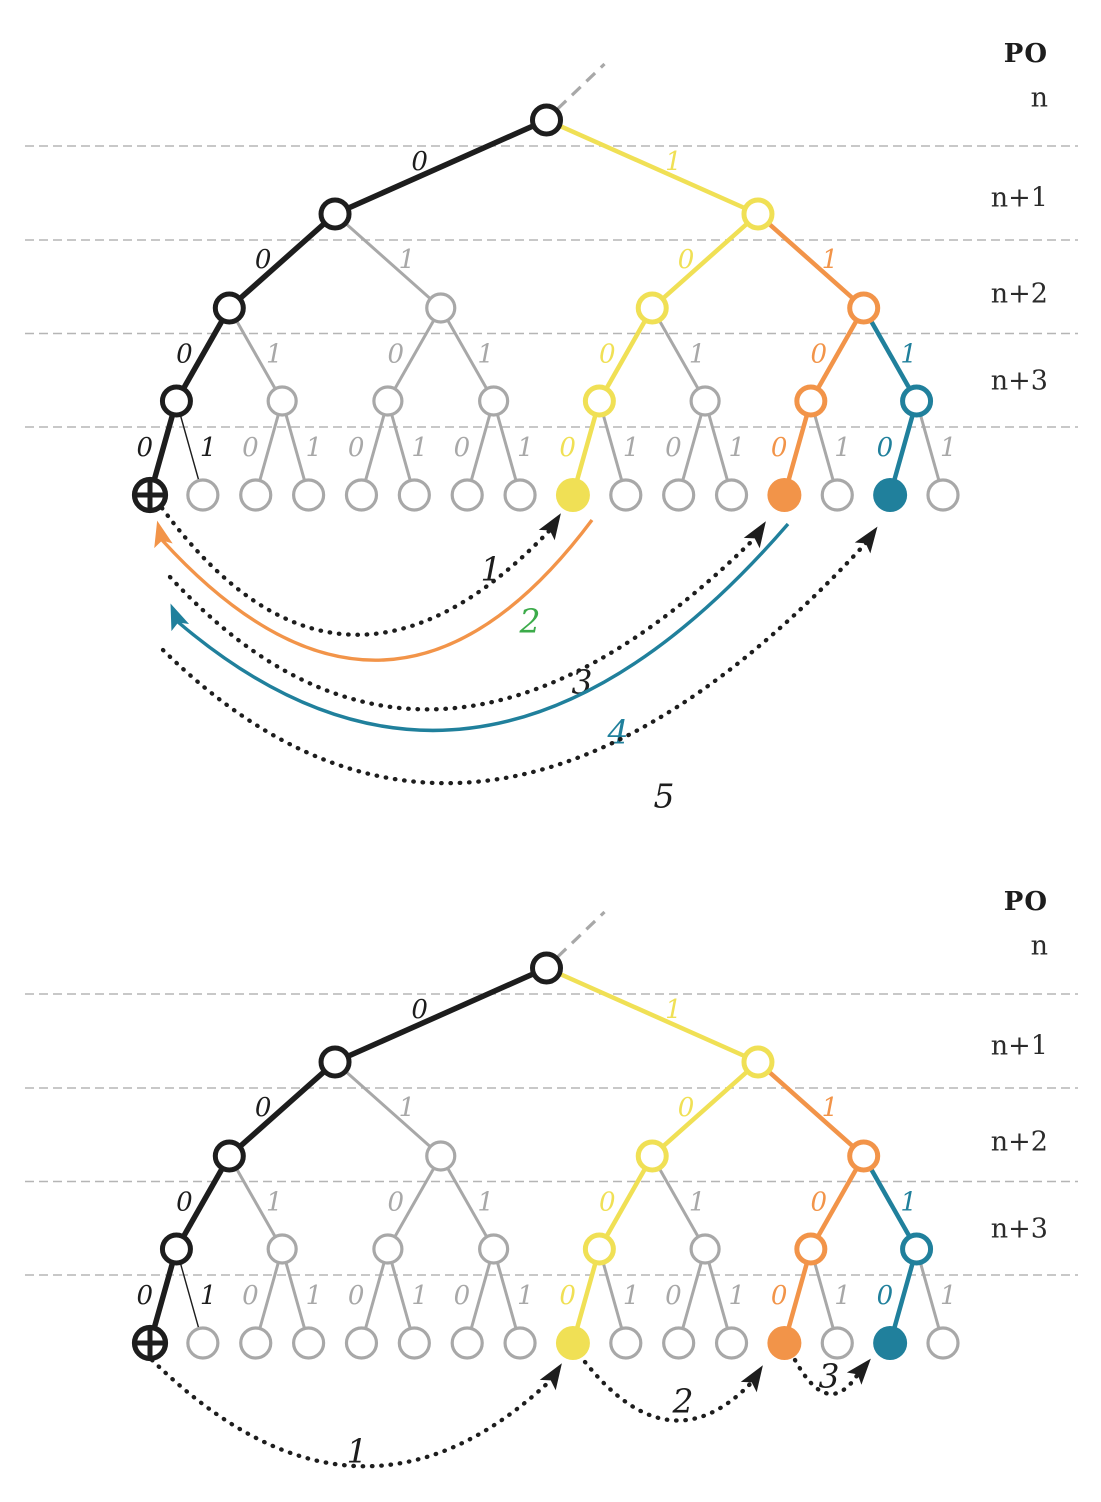  I want to click on arc-2-bottom, so click(668, 1391).